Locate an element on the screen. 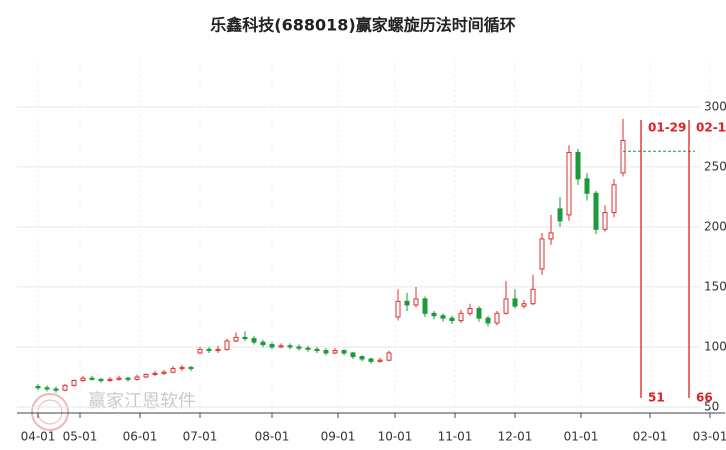  x-tick-label: 08-01 is located at coordinates (272, 437).